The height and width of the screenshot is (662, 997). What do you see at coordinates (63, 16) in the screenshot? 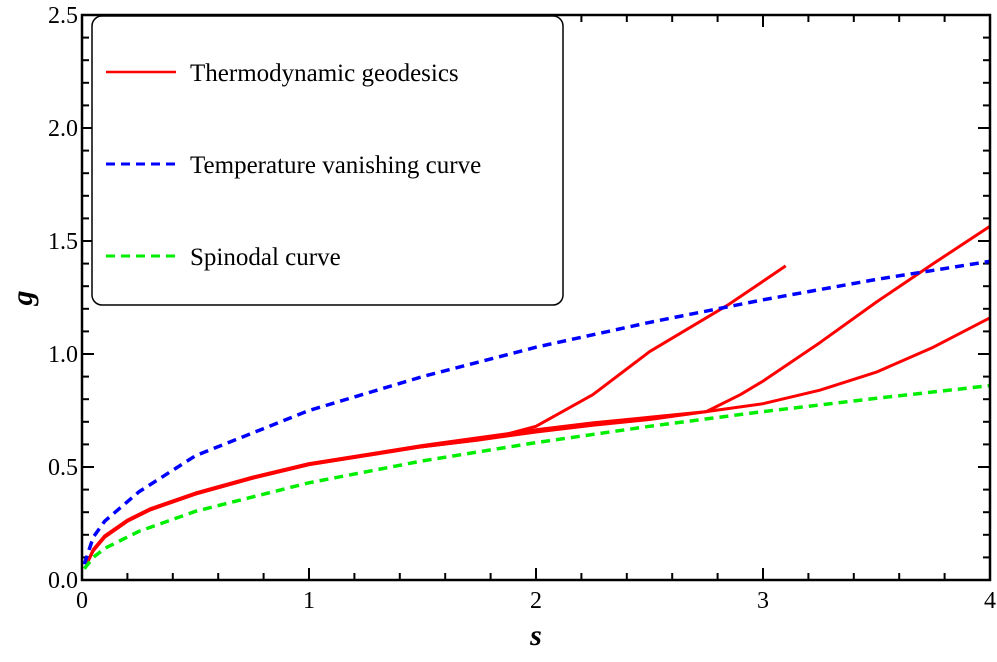
I see `y-tick-label: 2.5` at bounding box center [63, 16].